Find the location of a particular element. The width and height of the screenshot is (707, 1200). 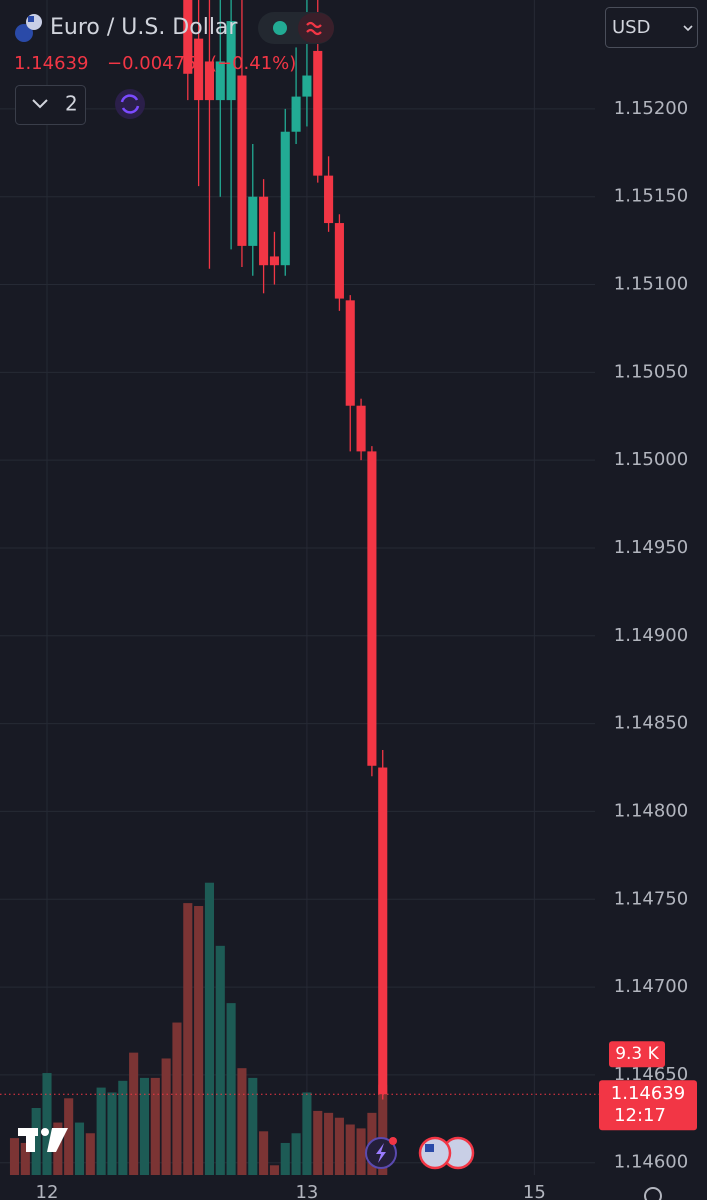

settings-icon is located at coordinates (653, 1193).